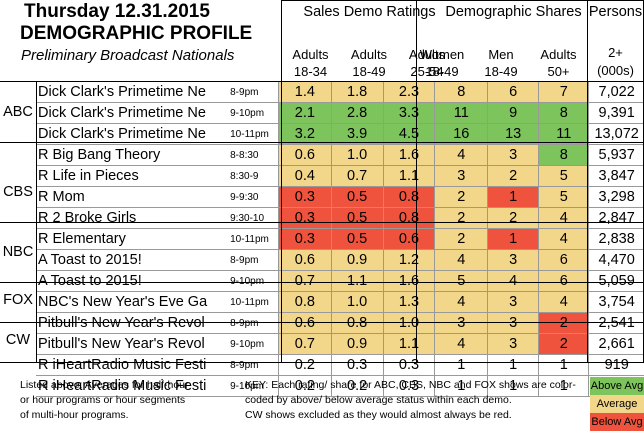 This screenshot has height=431, width=644. Describe the element at coordinates (82, 239) in the screenshot. I see `program-name: R Elementary` at that location.